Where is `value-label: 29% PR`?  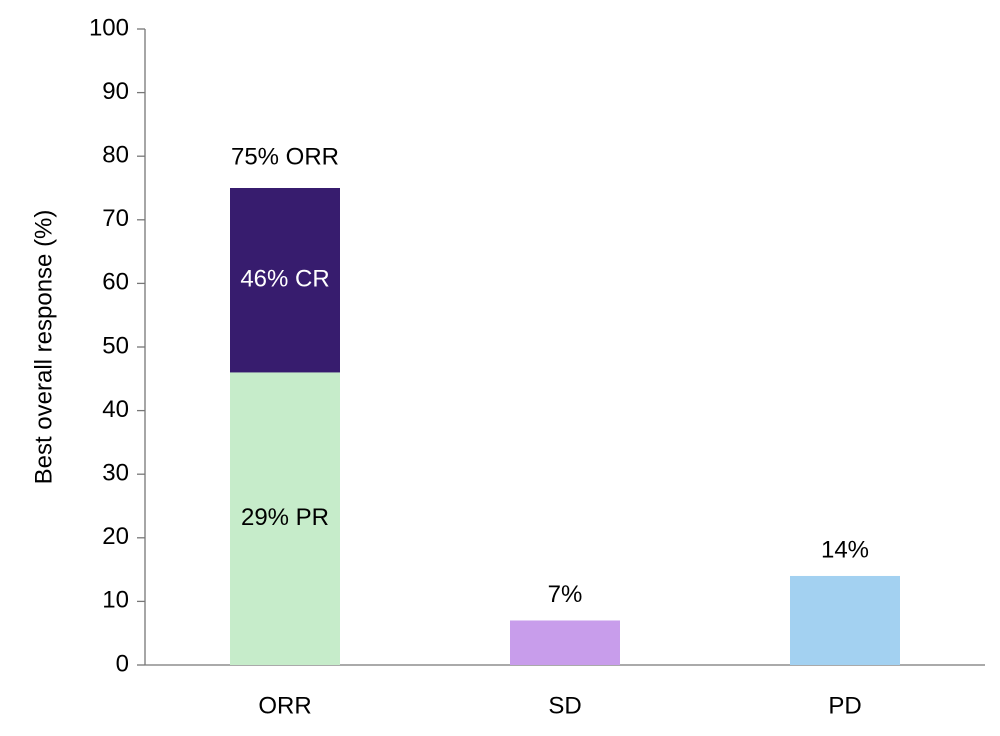 value-label: 29% PR is located at coordinates (285, 517).